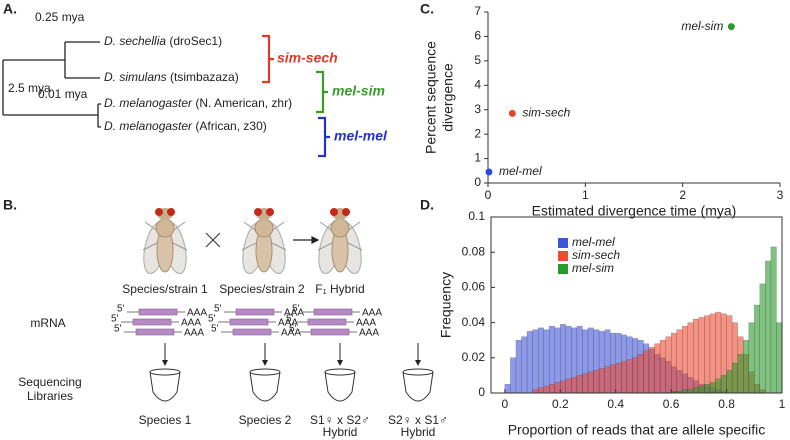 The width and height of the screenshot is (790, 440). Describe the element at coordinates (47, 323) in the screenshot. I see `mrna-label: mRNA` at that location.